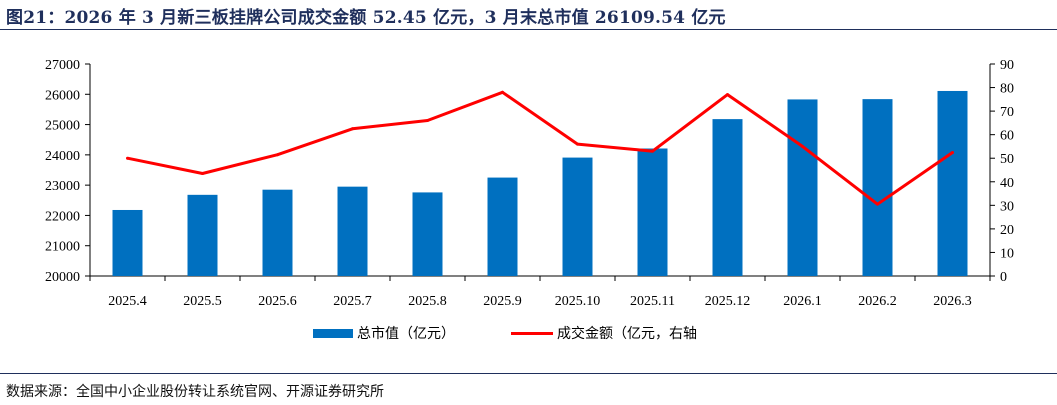 Image resolution: width=1057 pixels, height=405 pixels. I want to click on x-tick-label: 2025.11, so click(652, 301).